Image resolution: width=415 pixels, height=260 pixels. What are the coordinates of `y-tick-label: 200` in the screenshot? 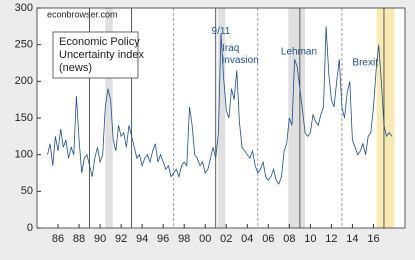 It's located at (24, 81).